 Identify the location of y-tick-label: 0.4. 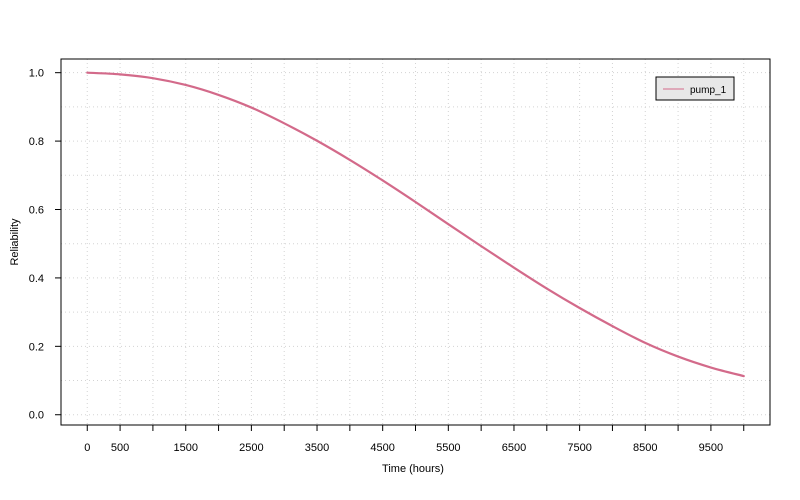
(36, 279).